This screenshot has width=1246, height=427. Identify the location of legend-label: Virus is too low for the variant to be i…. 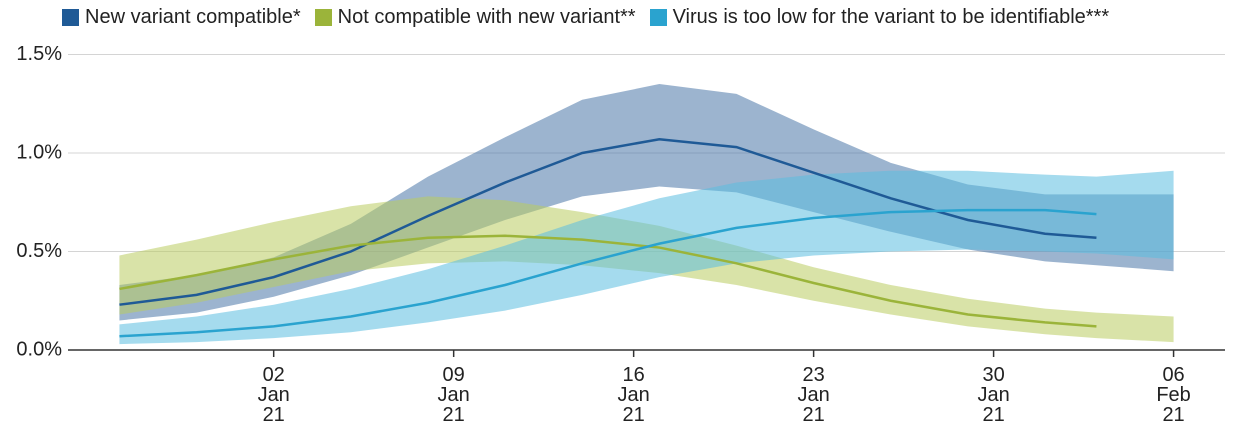
(891, 17).